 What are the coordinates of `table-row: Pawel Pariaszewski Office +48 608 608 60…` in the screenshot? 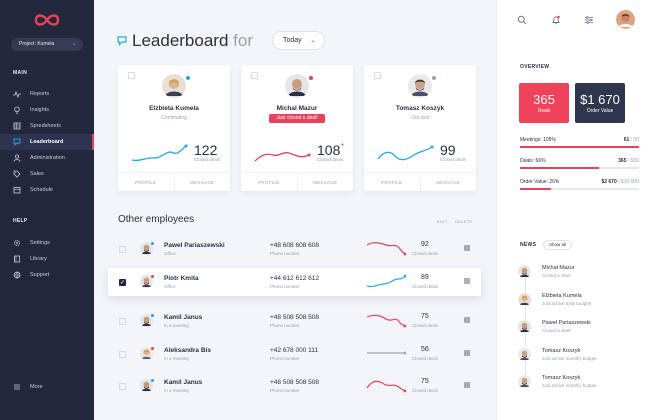 It's located at (294, 249).